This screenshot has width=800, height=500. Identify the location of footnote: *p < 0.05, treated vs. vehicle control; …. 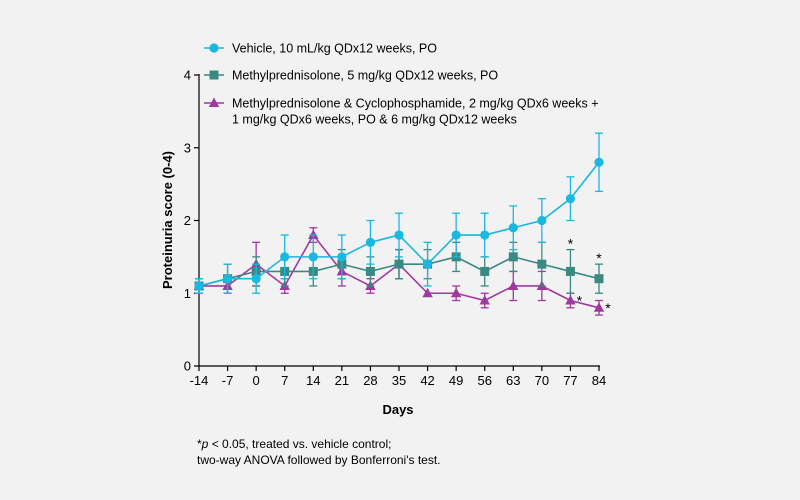
(319, 452).